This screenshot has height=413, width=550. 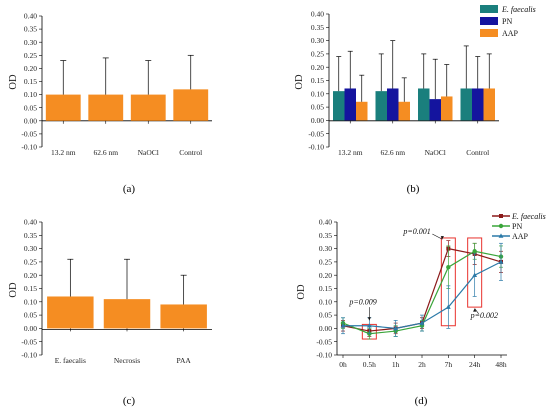 I want to click on x-tick-label: 48h, so click(x=501, y=364).